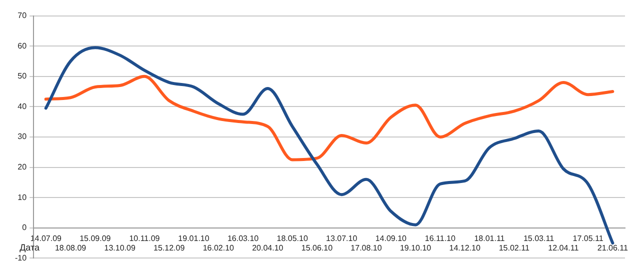 This screenshot has width=643, height=266. Describe the element at coordinates (23, 15) in the screenshot. I see `y-tick-label: 70` at that location.